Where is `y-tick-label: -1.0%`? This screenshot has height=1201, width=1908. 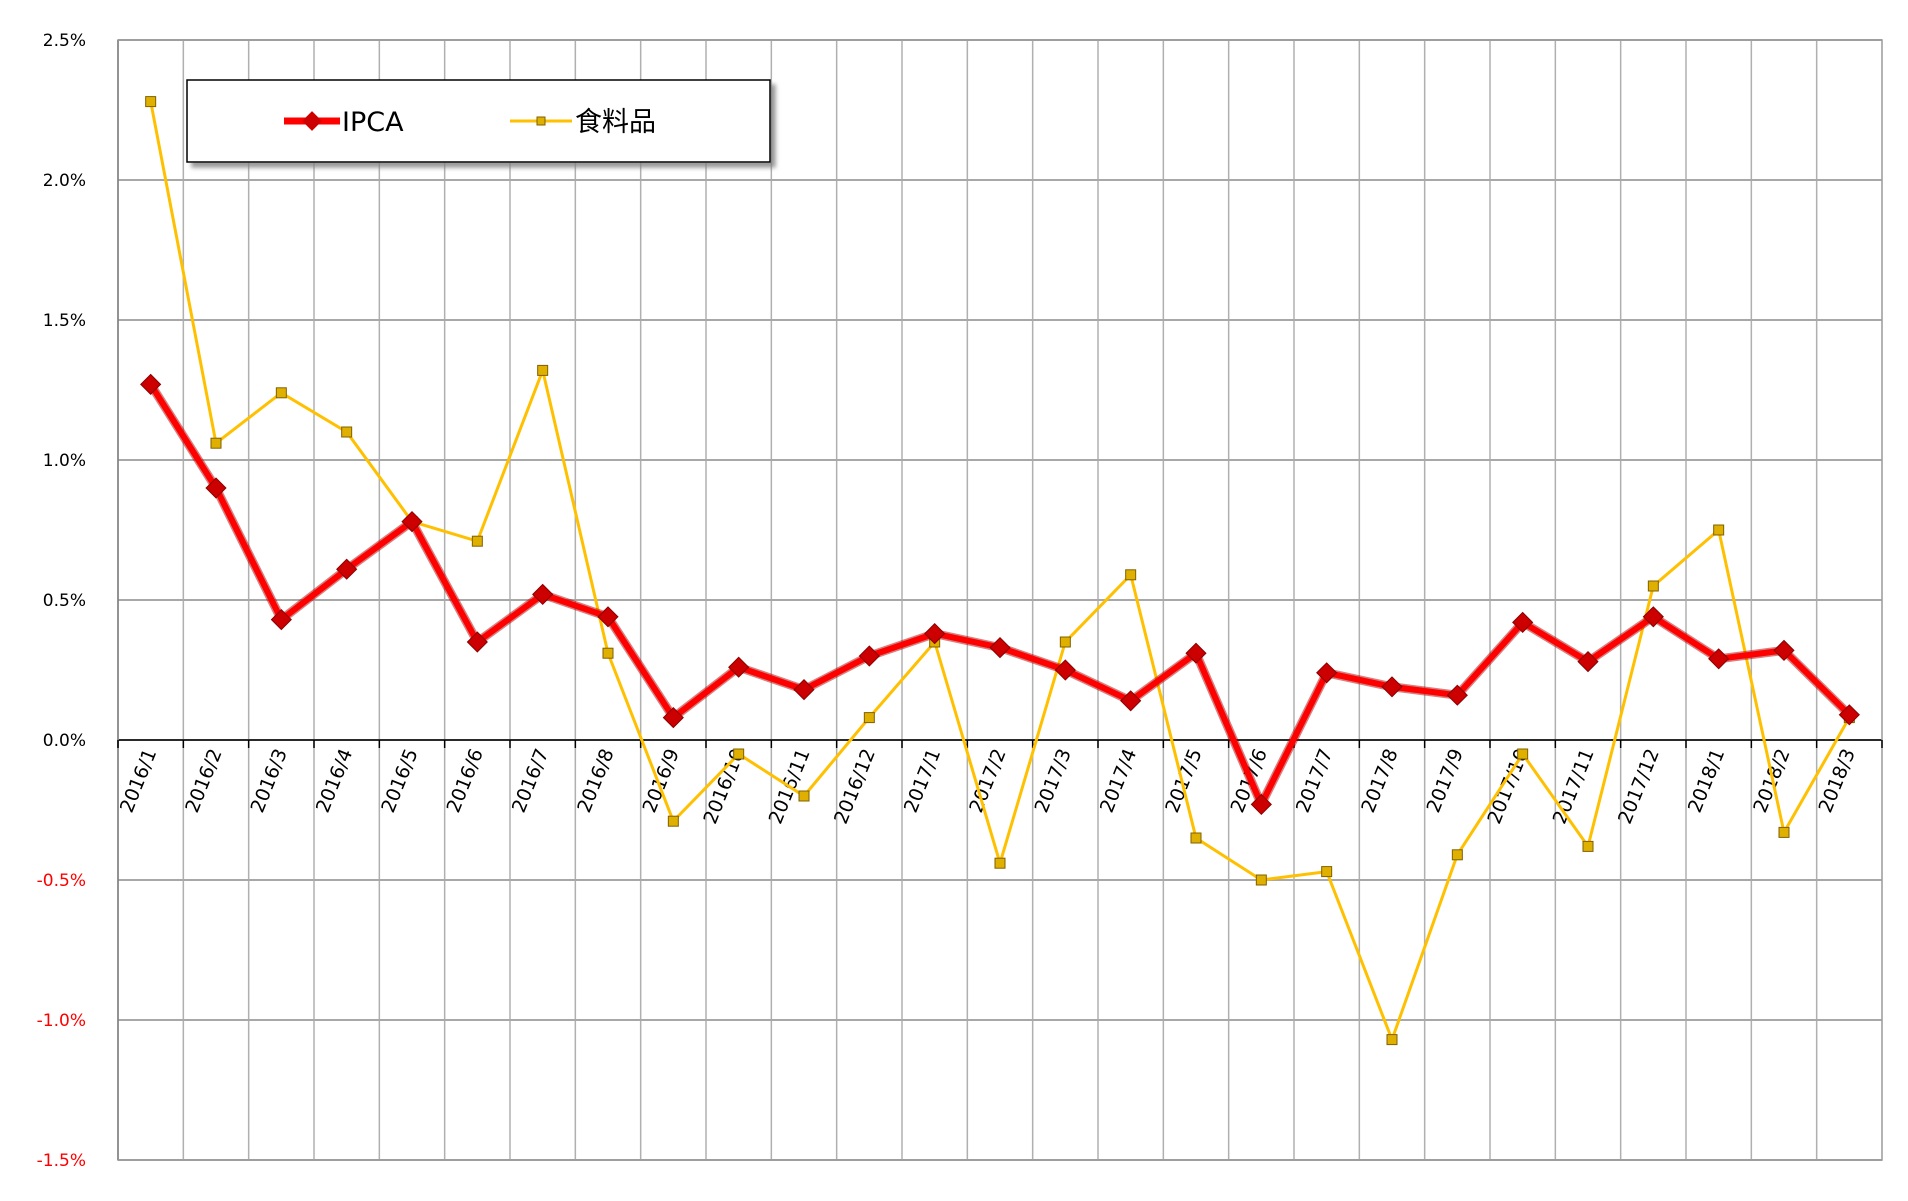 y-tick-label: -1.0% is located at coordinates (61, 1021).